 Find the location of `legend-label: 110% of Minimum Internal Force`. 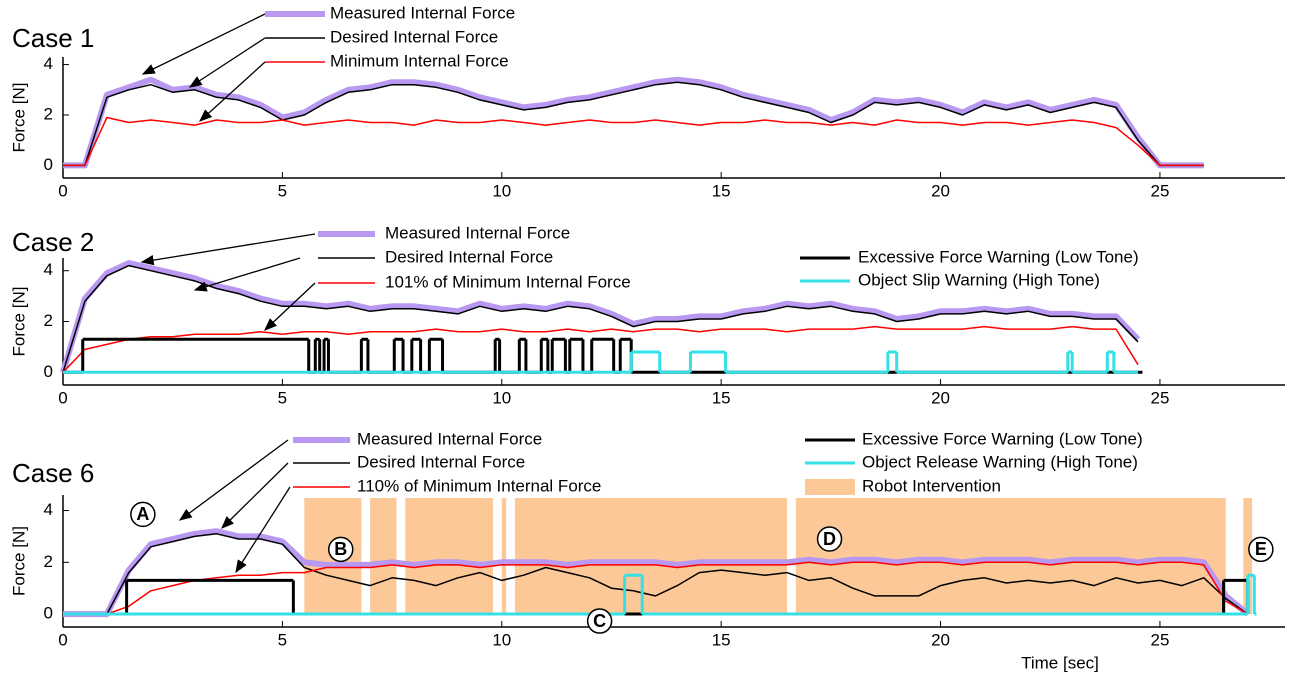

legend-label: 110% of Minimum Internal Force is located at coordinates (479, 485).